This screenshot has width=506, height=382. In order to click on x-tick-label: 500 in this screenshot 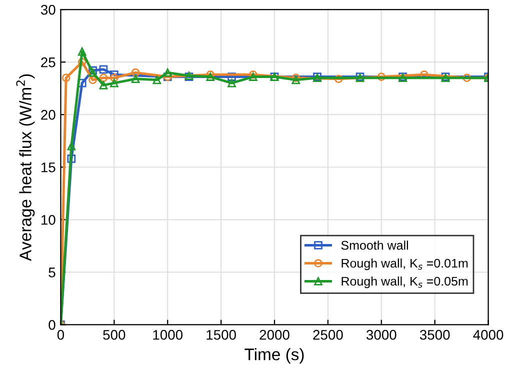, I will do `click(114, 335)`.